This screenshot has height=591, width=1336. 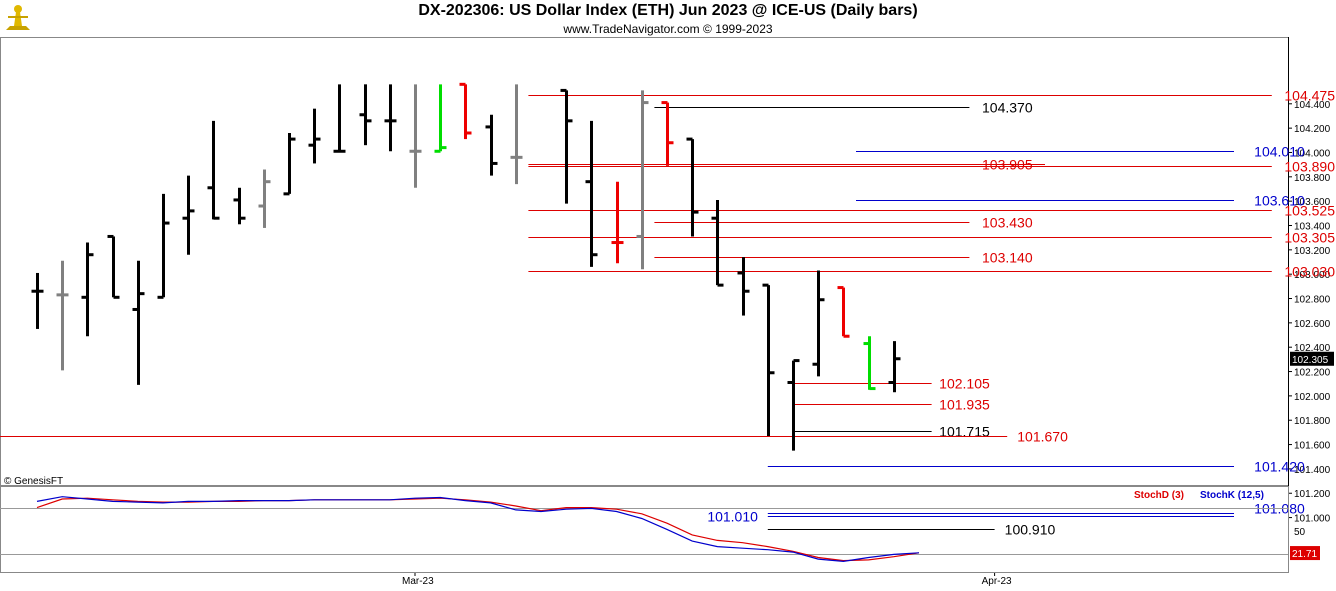 I want to click on y-axis-tick-label: 101.800, so click(x=1312, y=421).